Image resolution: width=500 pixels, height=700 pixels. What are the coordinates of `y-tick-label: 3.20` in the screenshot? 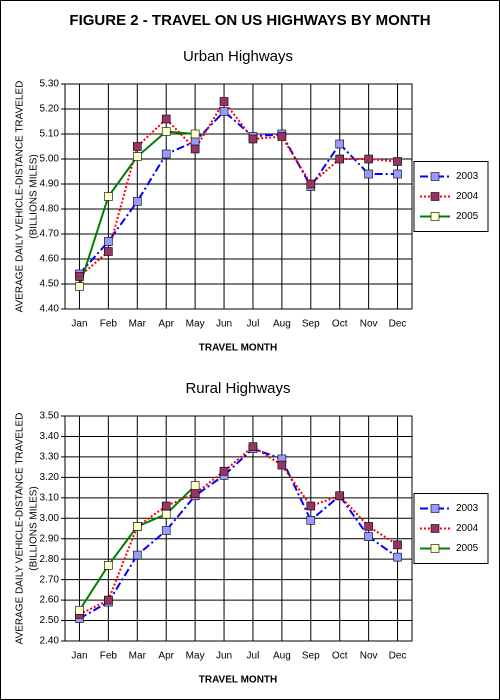 It's located at (50, 477).